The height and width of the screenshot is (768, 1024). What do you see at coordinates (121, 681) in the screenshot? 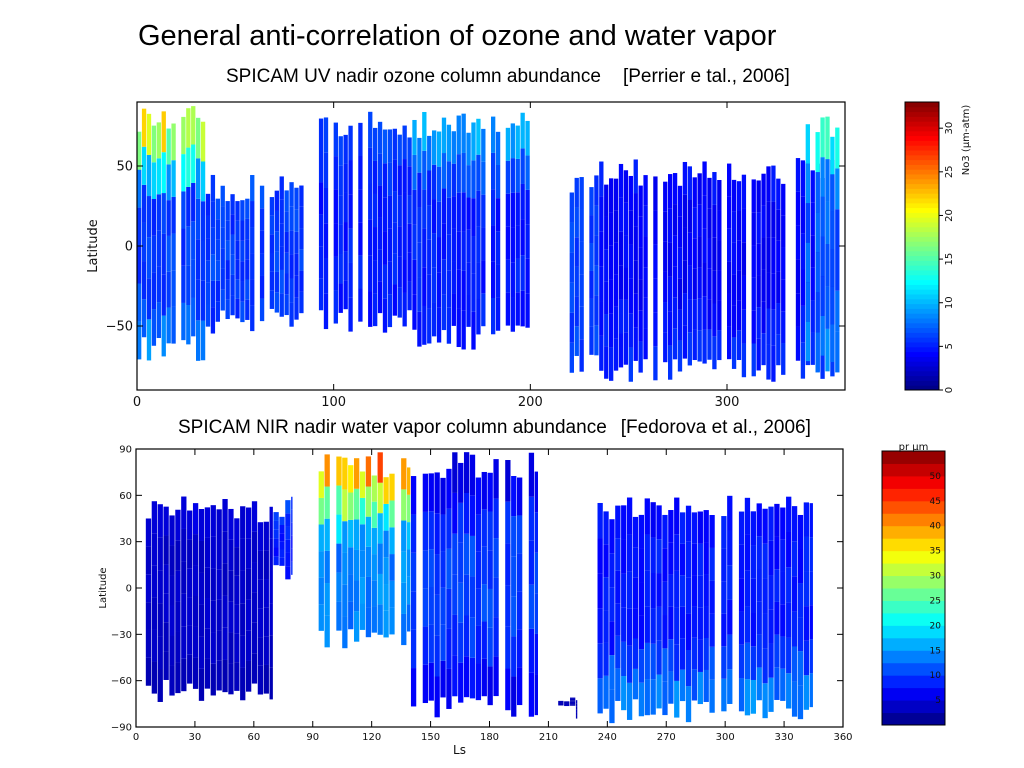
I see `y-tick-label: −60` at bounding box center [121, 681].